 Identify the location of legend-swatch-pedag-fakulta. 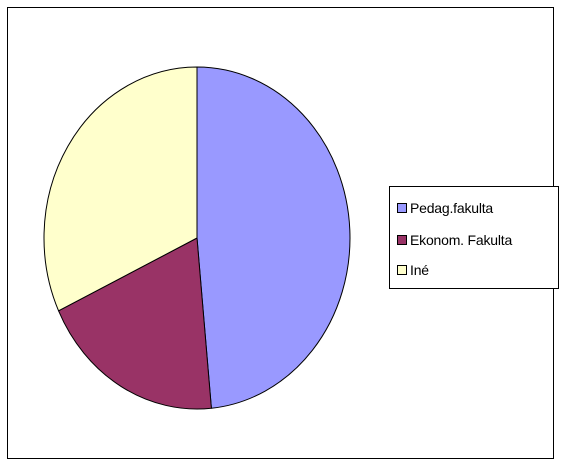
(402, 208).